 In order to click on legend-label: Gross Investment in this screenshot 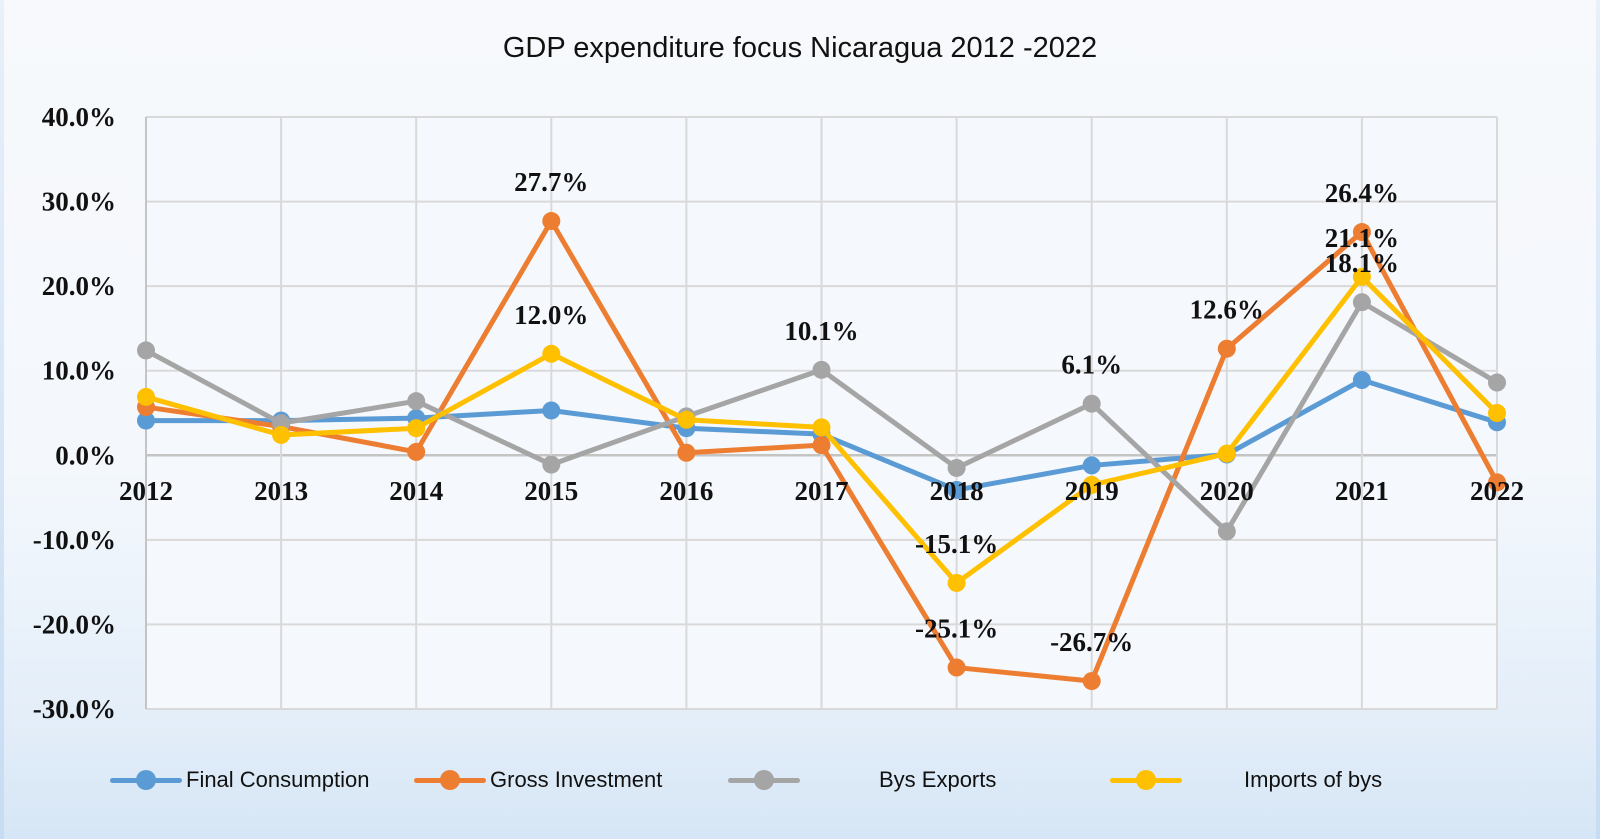, I will do `click(576, 779)`.